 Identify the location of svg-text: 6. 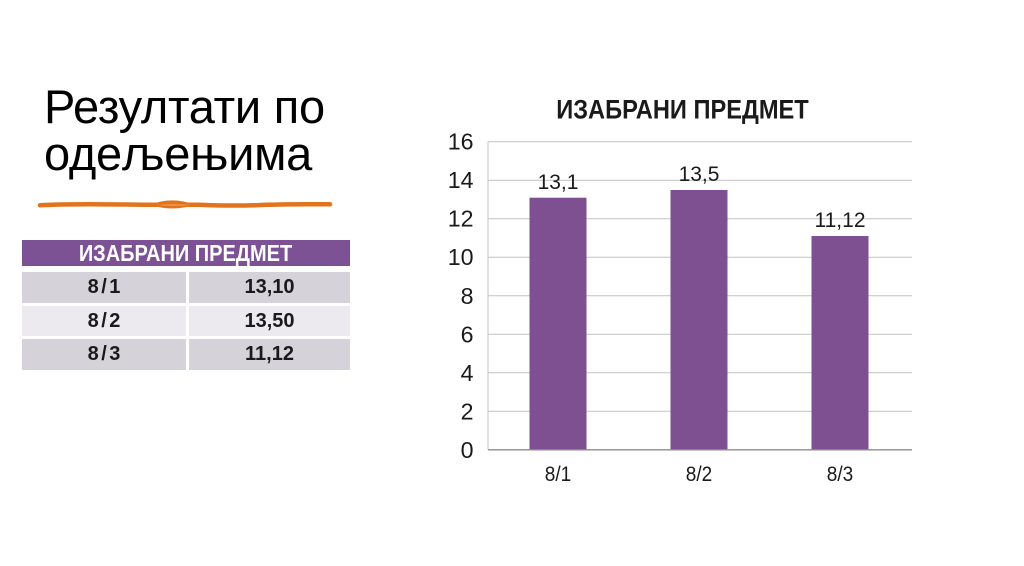
(467, 334).